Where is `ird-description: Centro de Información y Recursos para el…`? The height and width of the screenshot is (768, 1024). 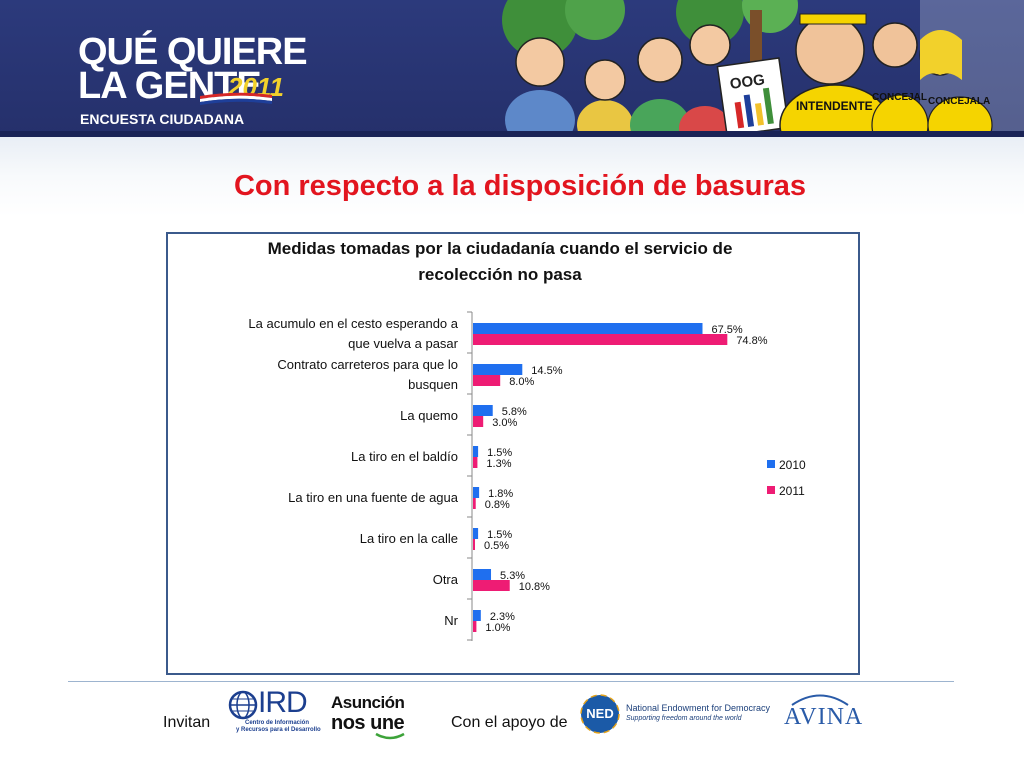 ird-description: Centro de Información y Recursos para el… is located at coordinates (278, 727).